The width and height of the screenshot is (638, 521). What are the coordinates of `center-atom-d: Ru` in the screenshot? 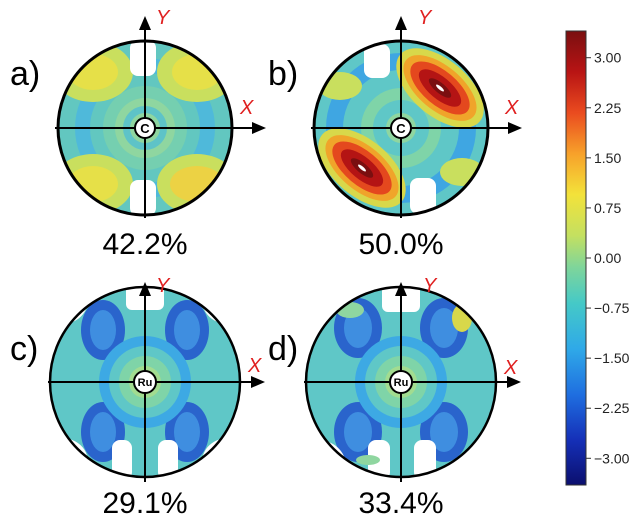 It's located at (401, 382).